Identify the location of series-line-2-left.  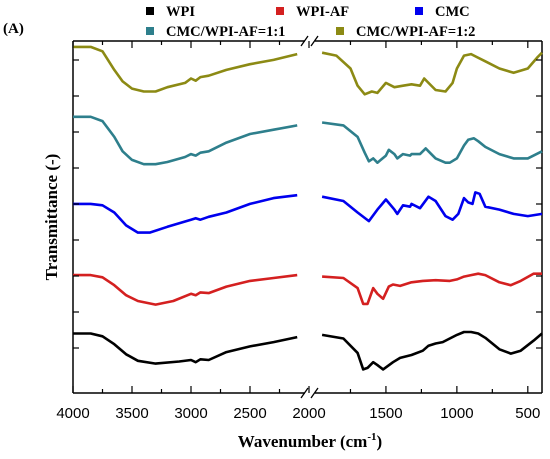
(185, 289).